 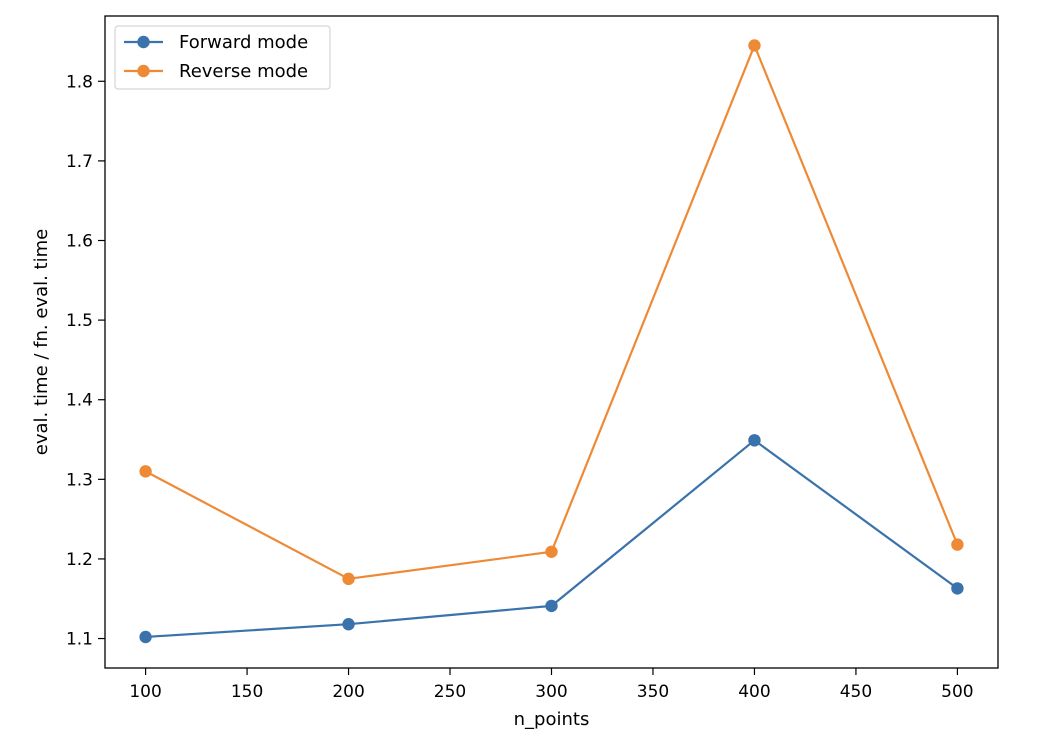 I want to click on x-tick-label: 350, so click(x=653, y=692).